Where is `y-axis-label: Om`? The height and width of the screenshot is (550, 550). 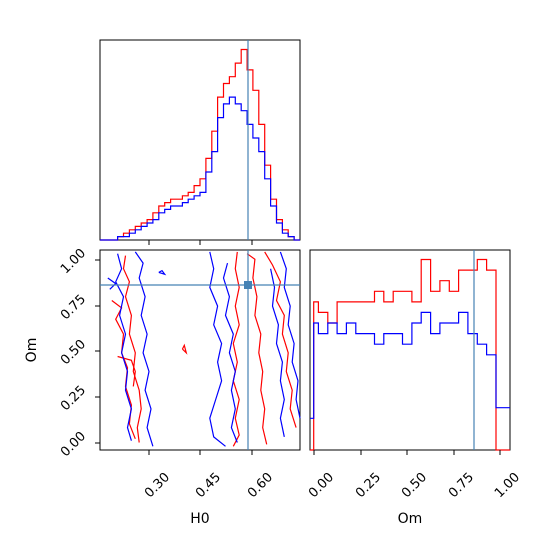 y-axis-label: Om is located at coordinates (32, 350).